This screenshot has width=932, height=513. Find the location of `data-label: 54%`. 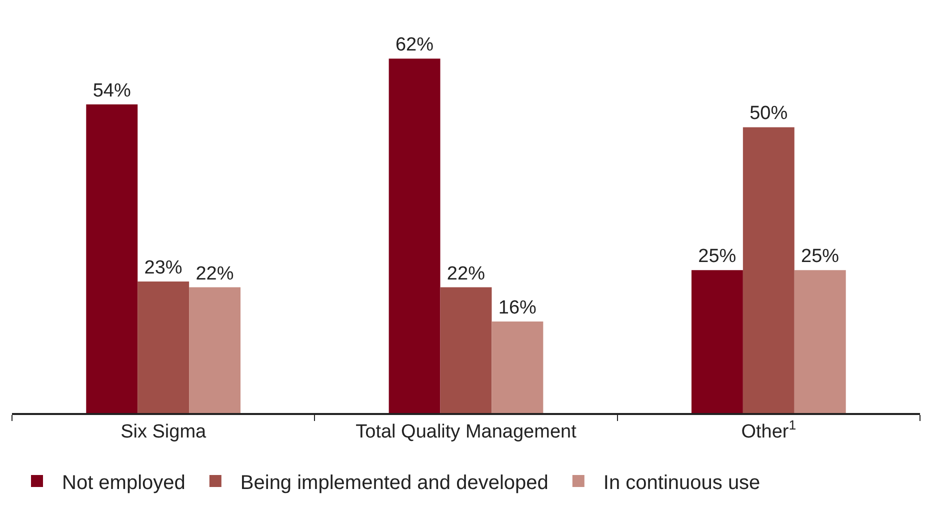

data-label: 54% is located at coordinates (111, 91).